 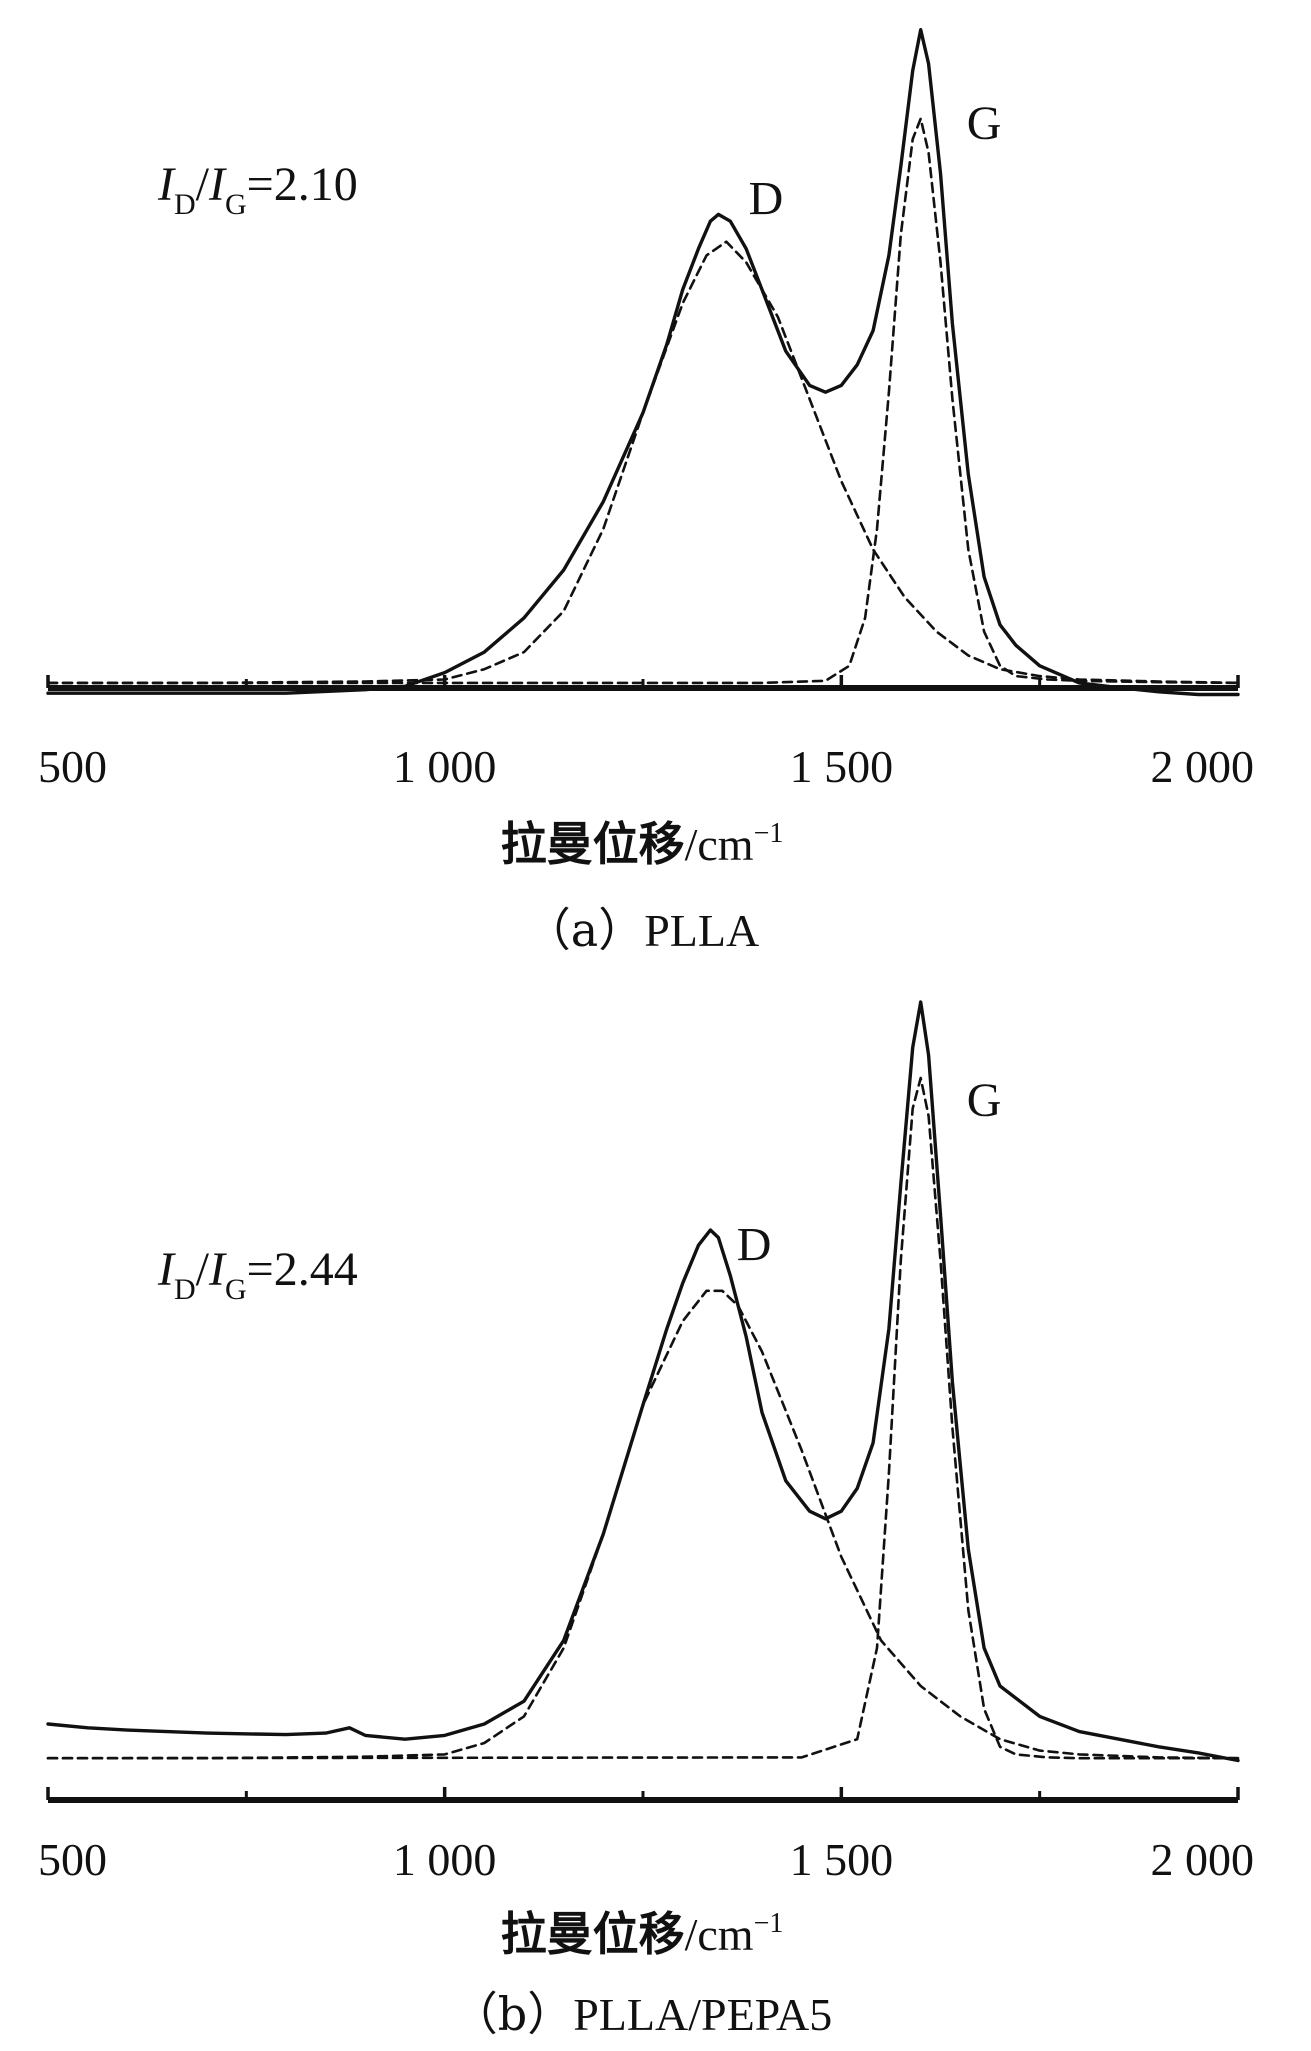 I want to click on ratio-annotation: ID/IG=2.10, so click(x=257, y=189).